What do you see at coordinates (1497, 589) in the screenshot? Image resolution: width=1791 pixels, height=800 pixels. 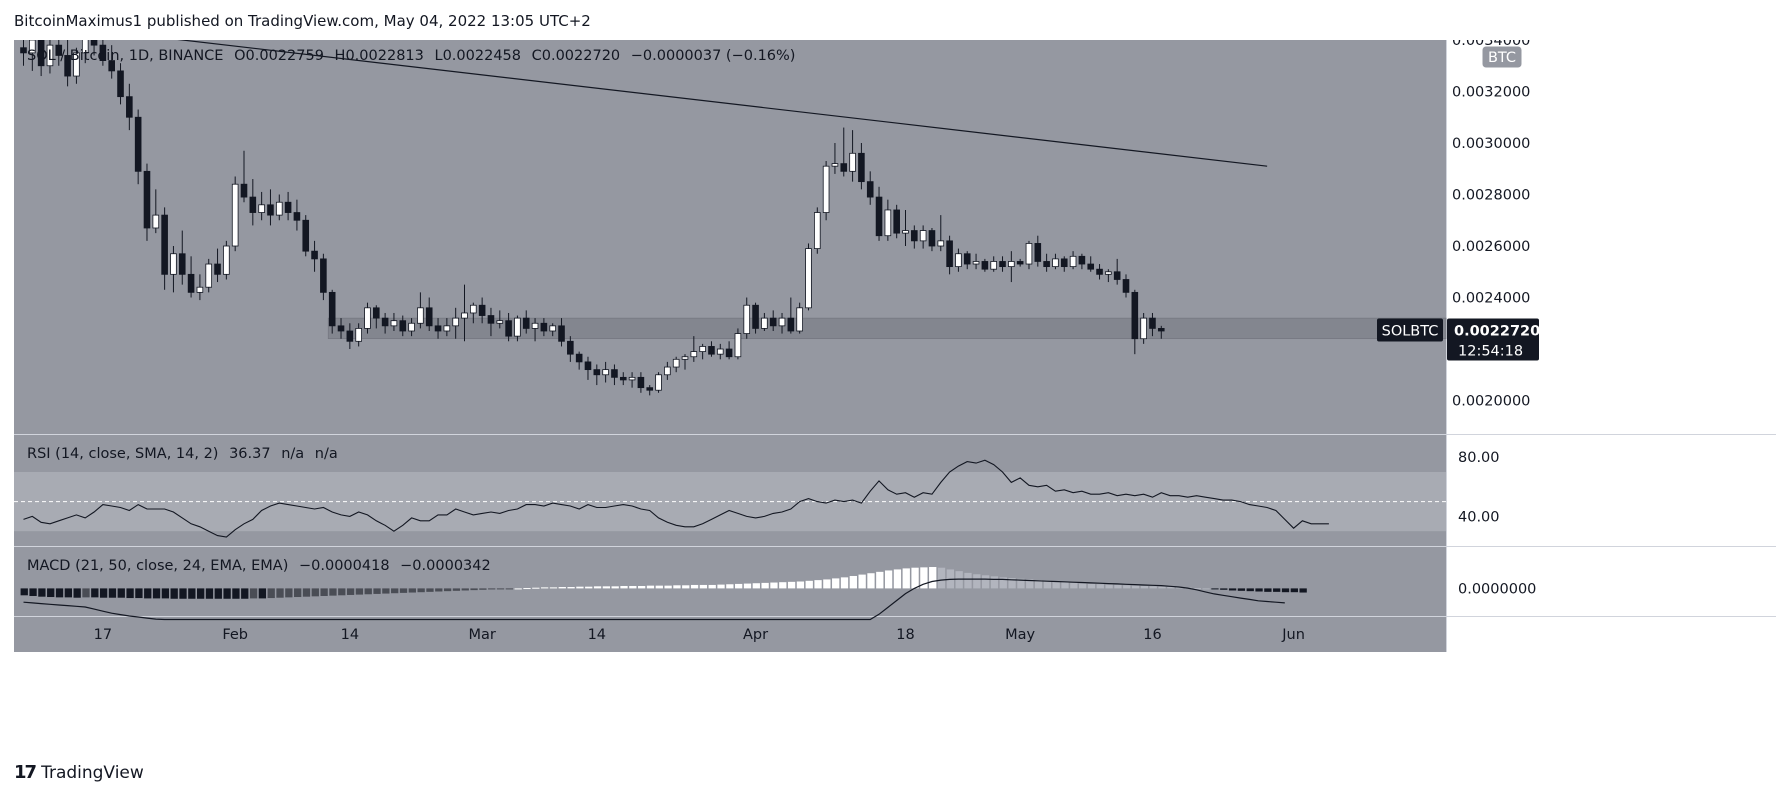 I see `macd-tick-label: 0.0000000` at bounding box center [1497, 589].